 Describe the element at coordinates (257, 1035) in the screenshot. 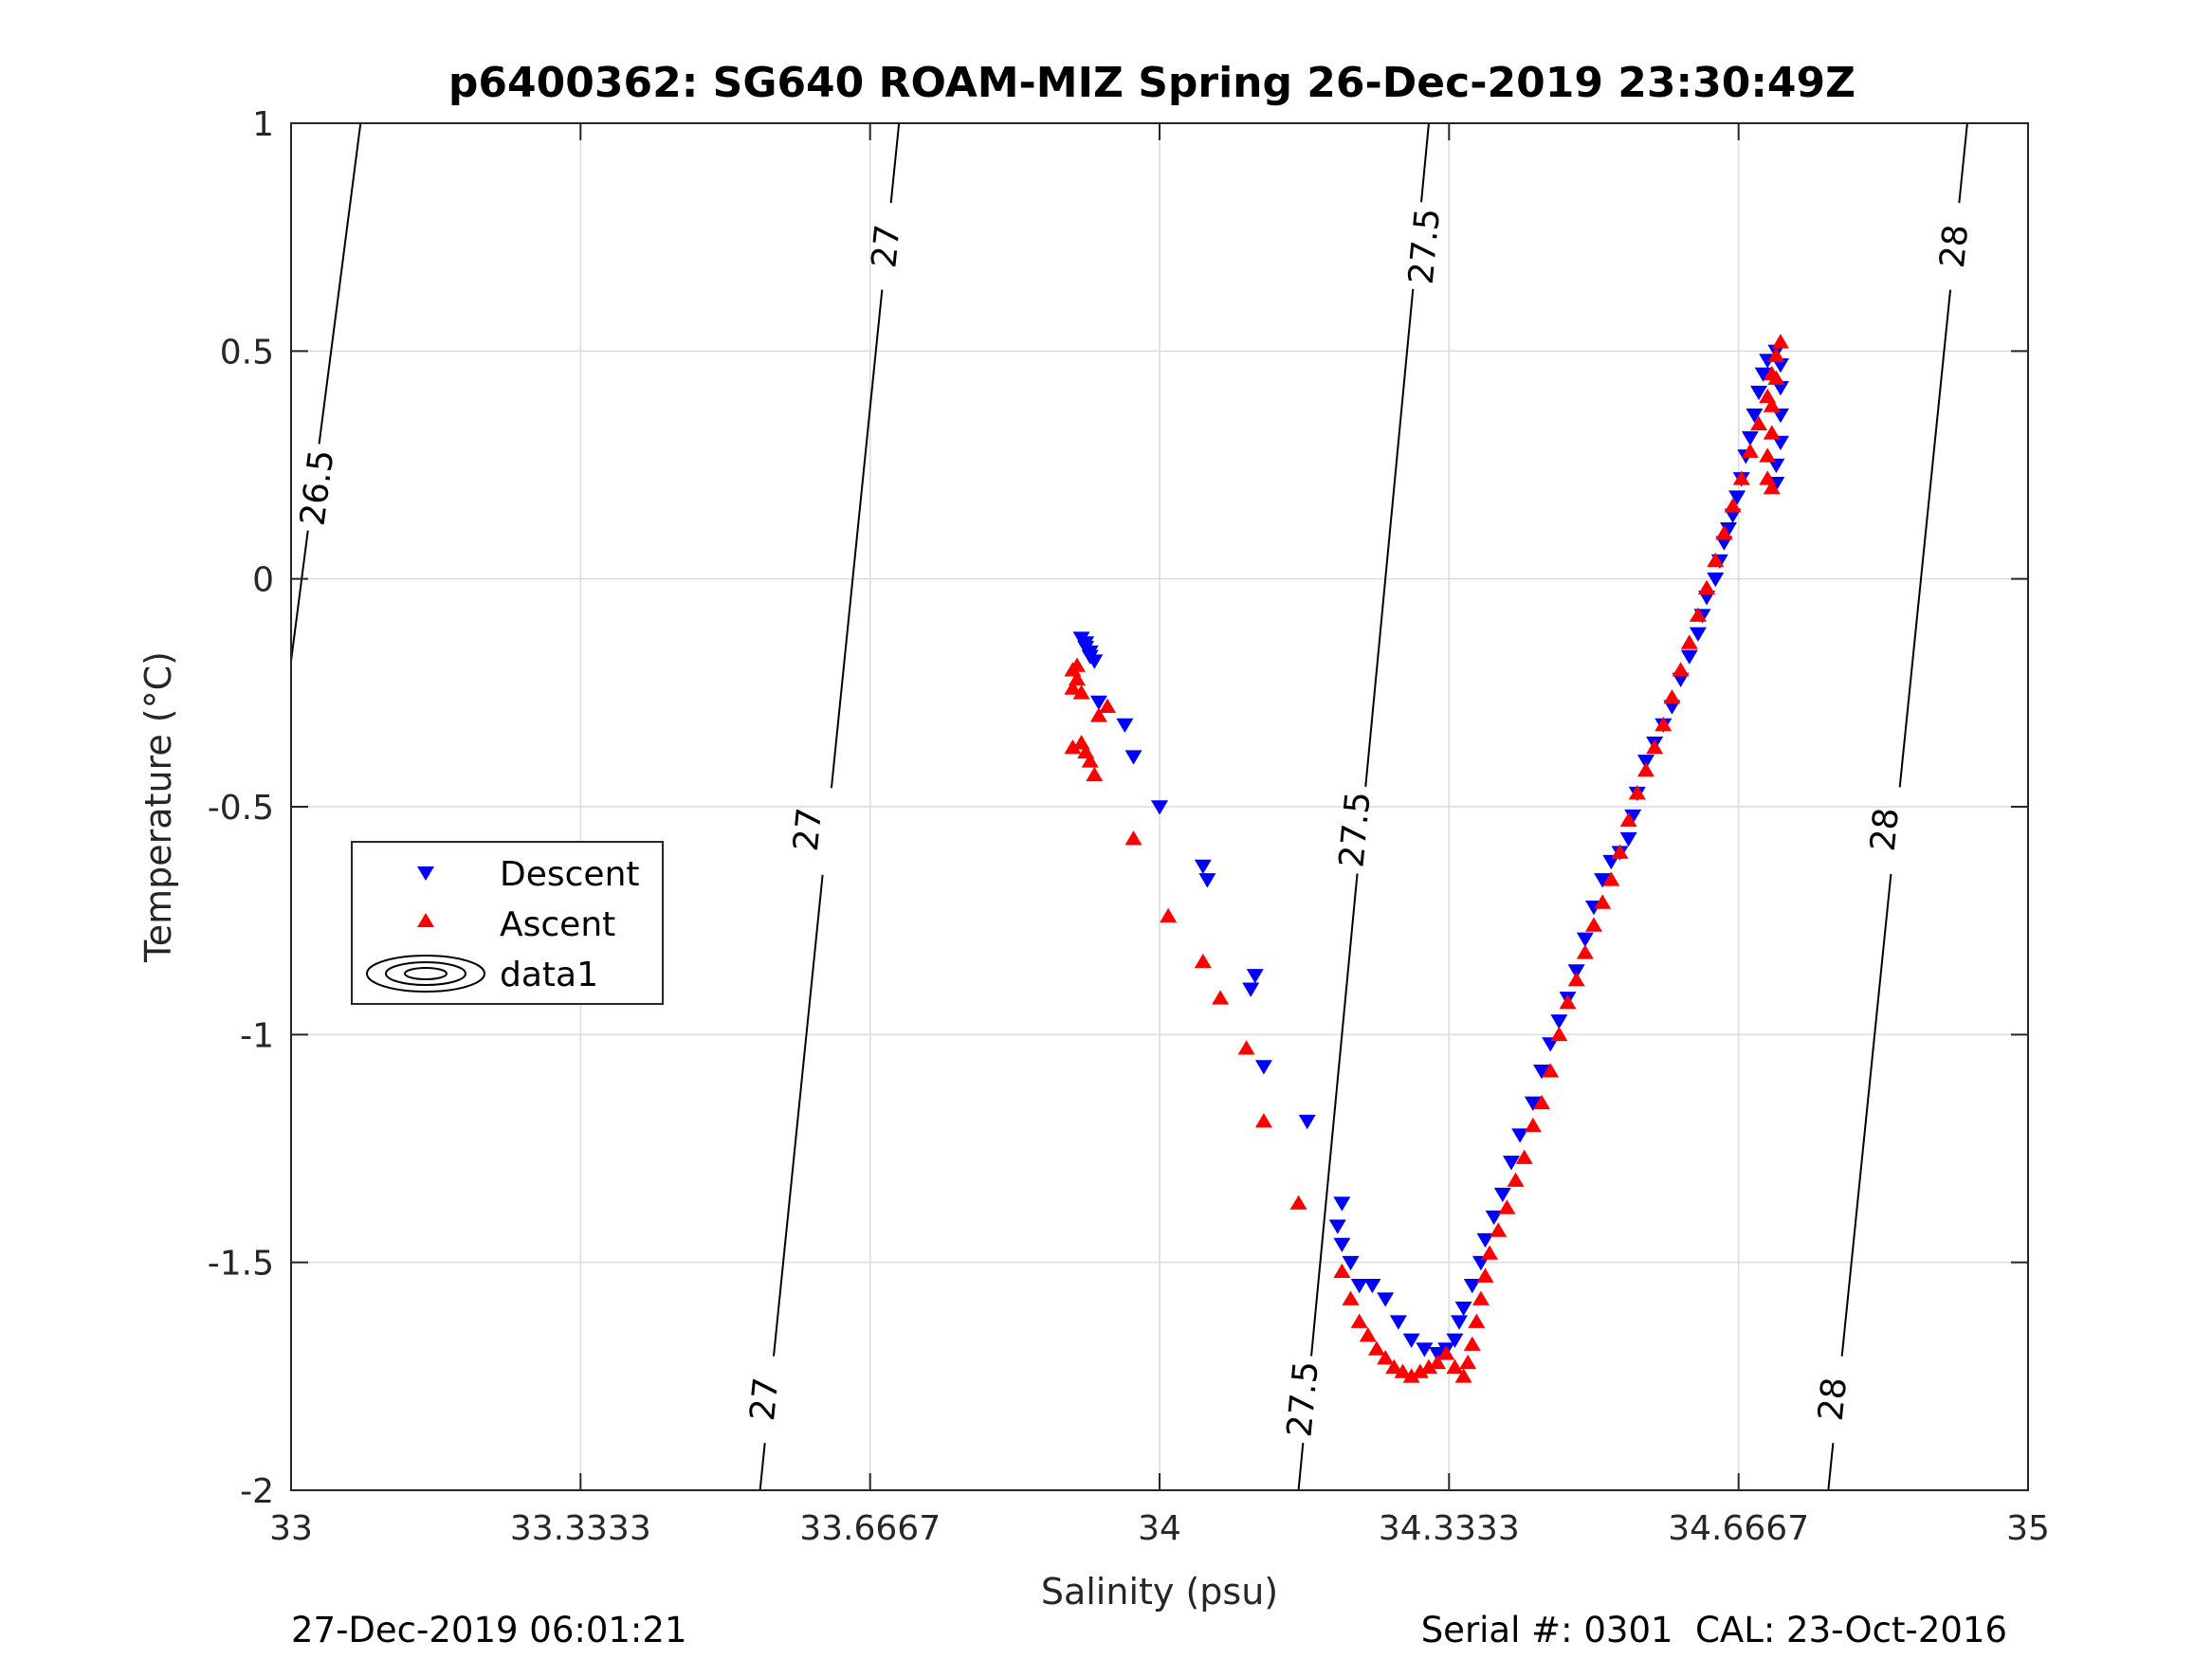

I see `y-tick-label: -1` at that location.